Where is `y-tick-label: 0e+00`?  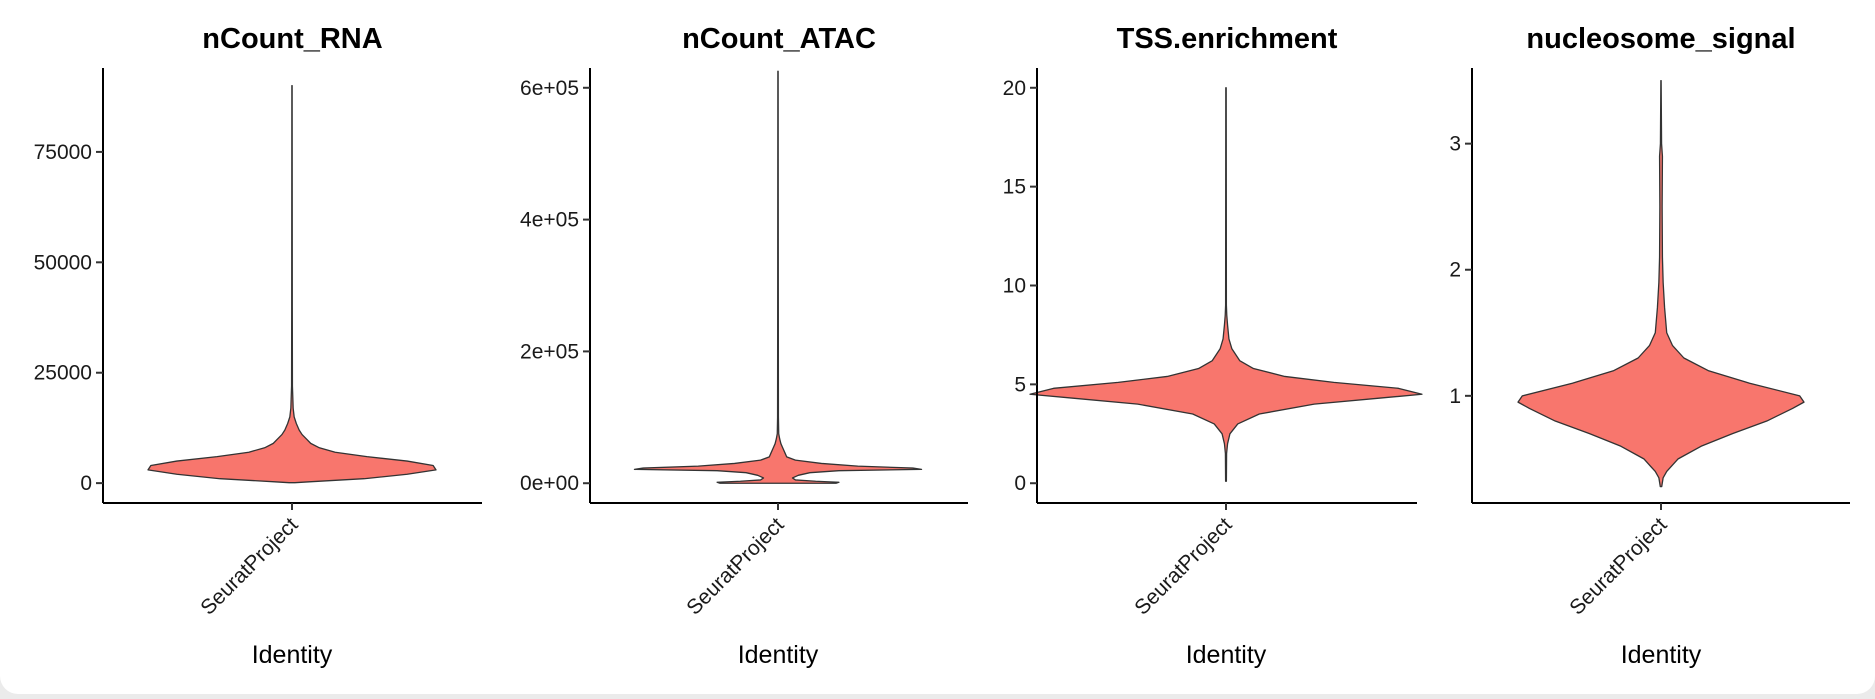 y-tick-label: 0e+00 is located at coordinates (549, 483).